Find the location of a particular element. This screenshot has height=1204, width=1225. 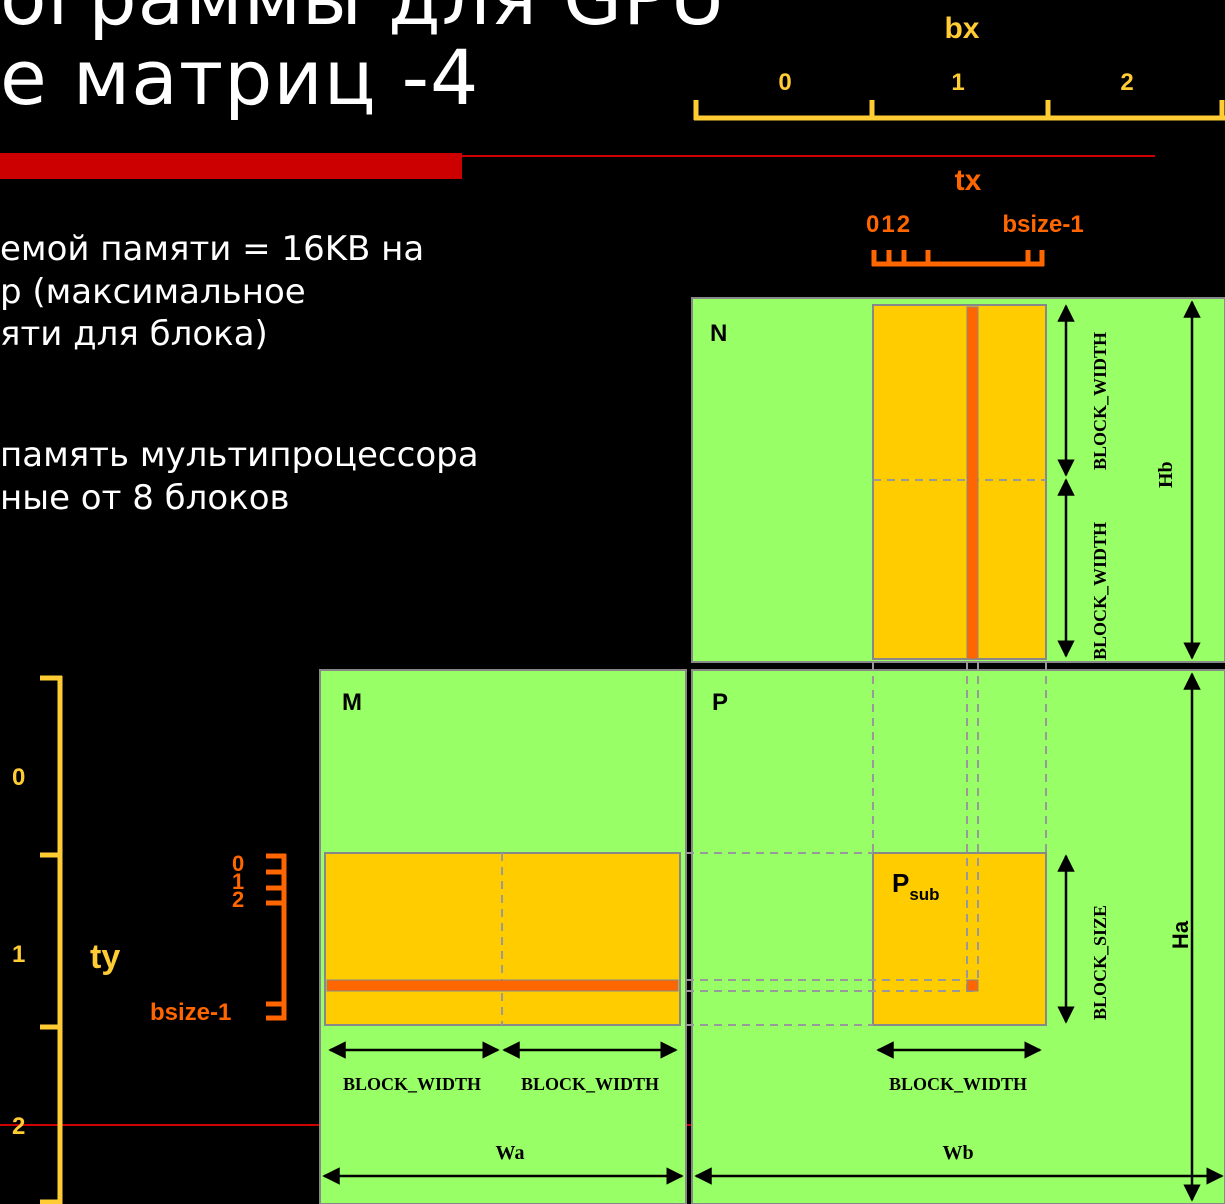

matrix-p-label: P is located at coordinates (720, 702).